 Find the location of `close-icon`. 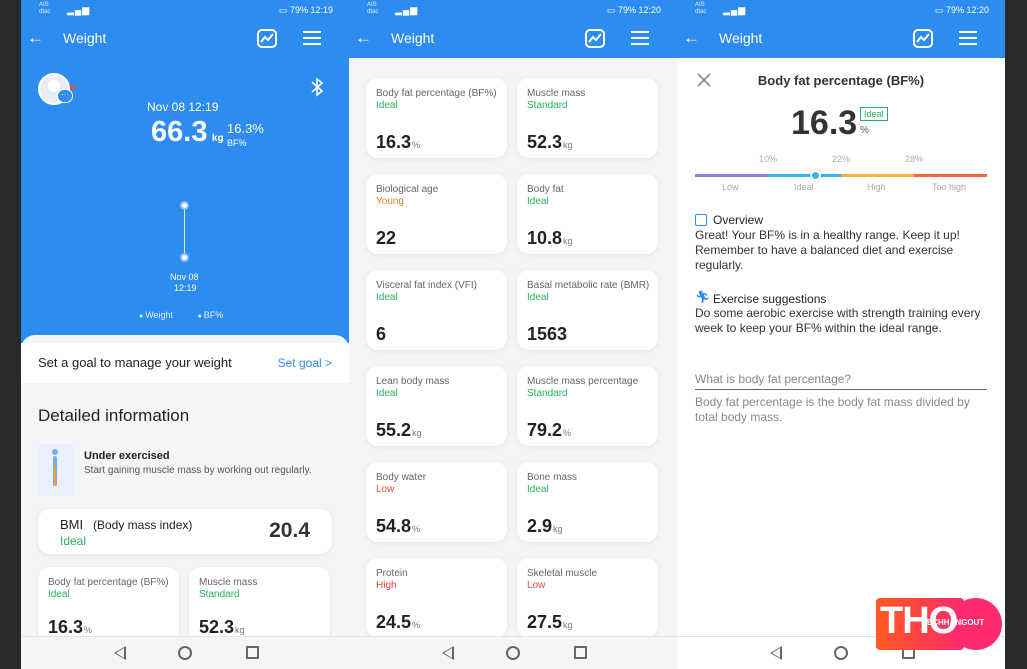

close-icon is located at coordinates (704, 80).